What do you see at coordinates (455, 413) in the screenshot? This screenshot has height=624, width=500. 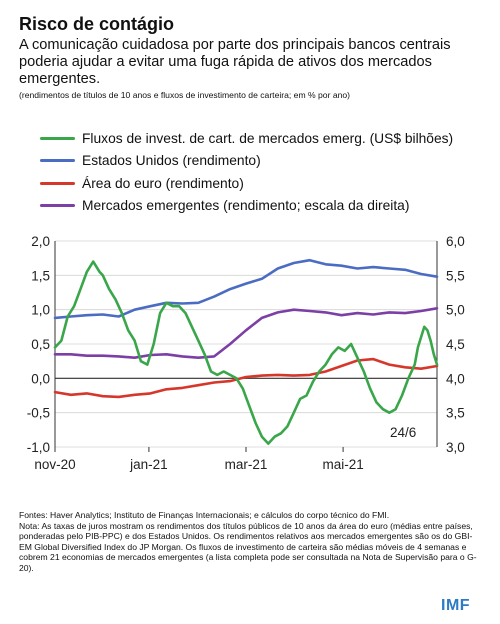 I see `y-right-tick-label: 3,5` at bounding box center [455, 413].